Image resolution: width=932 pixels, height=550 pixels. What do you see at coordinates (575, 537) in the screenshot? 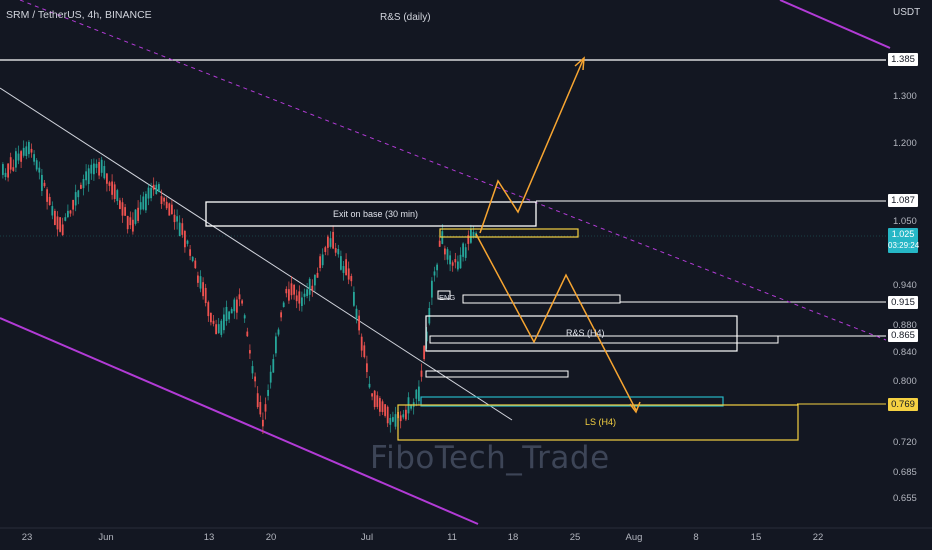
I see `x-tick: 25` at bounding box center [575, 537].